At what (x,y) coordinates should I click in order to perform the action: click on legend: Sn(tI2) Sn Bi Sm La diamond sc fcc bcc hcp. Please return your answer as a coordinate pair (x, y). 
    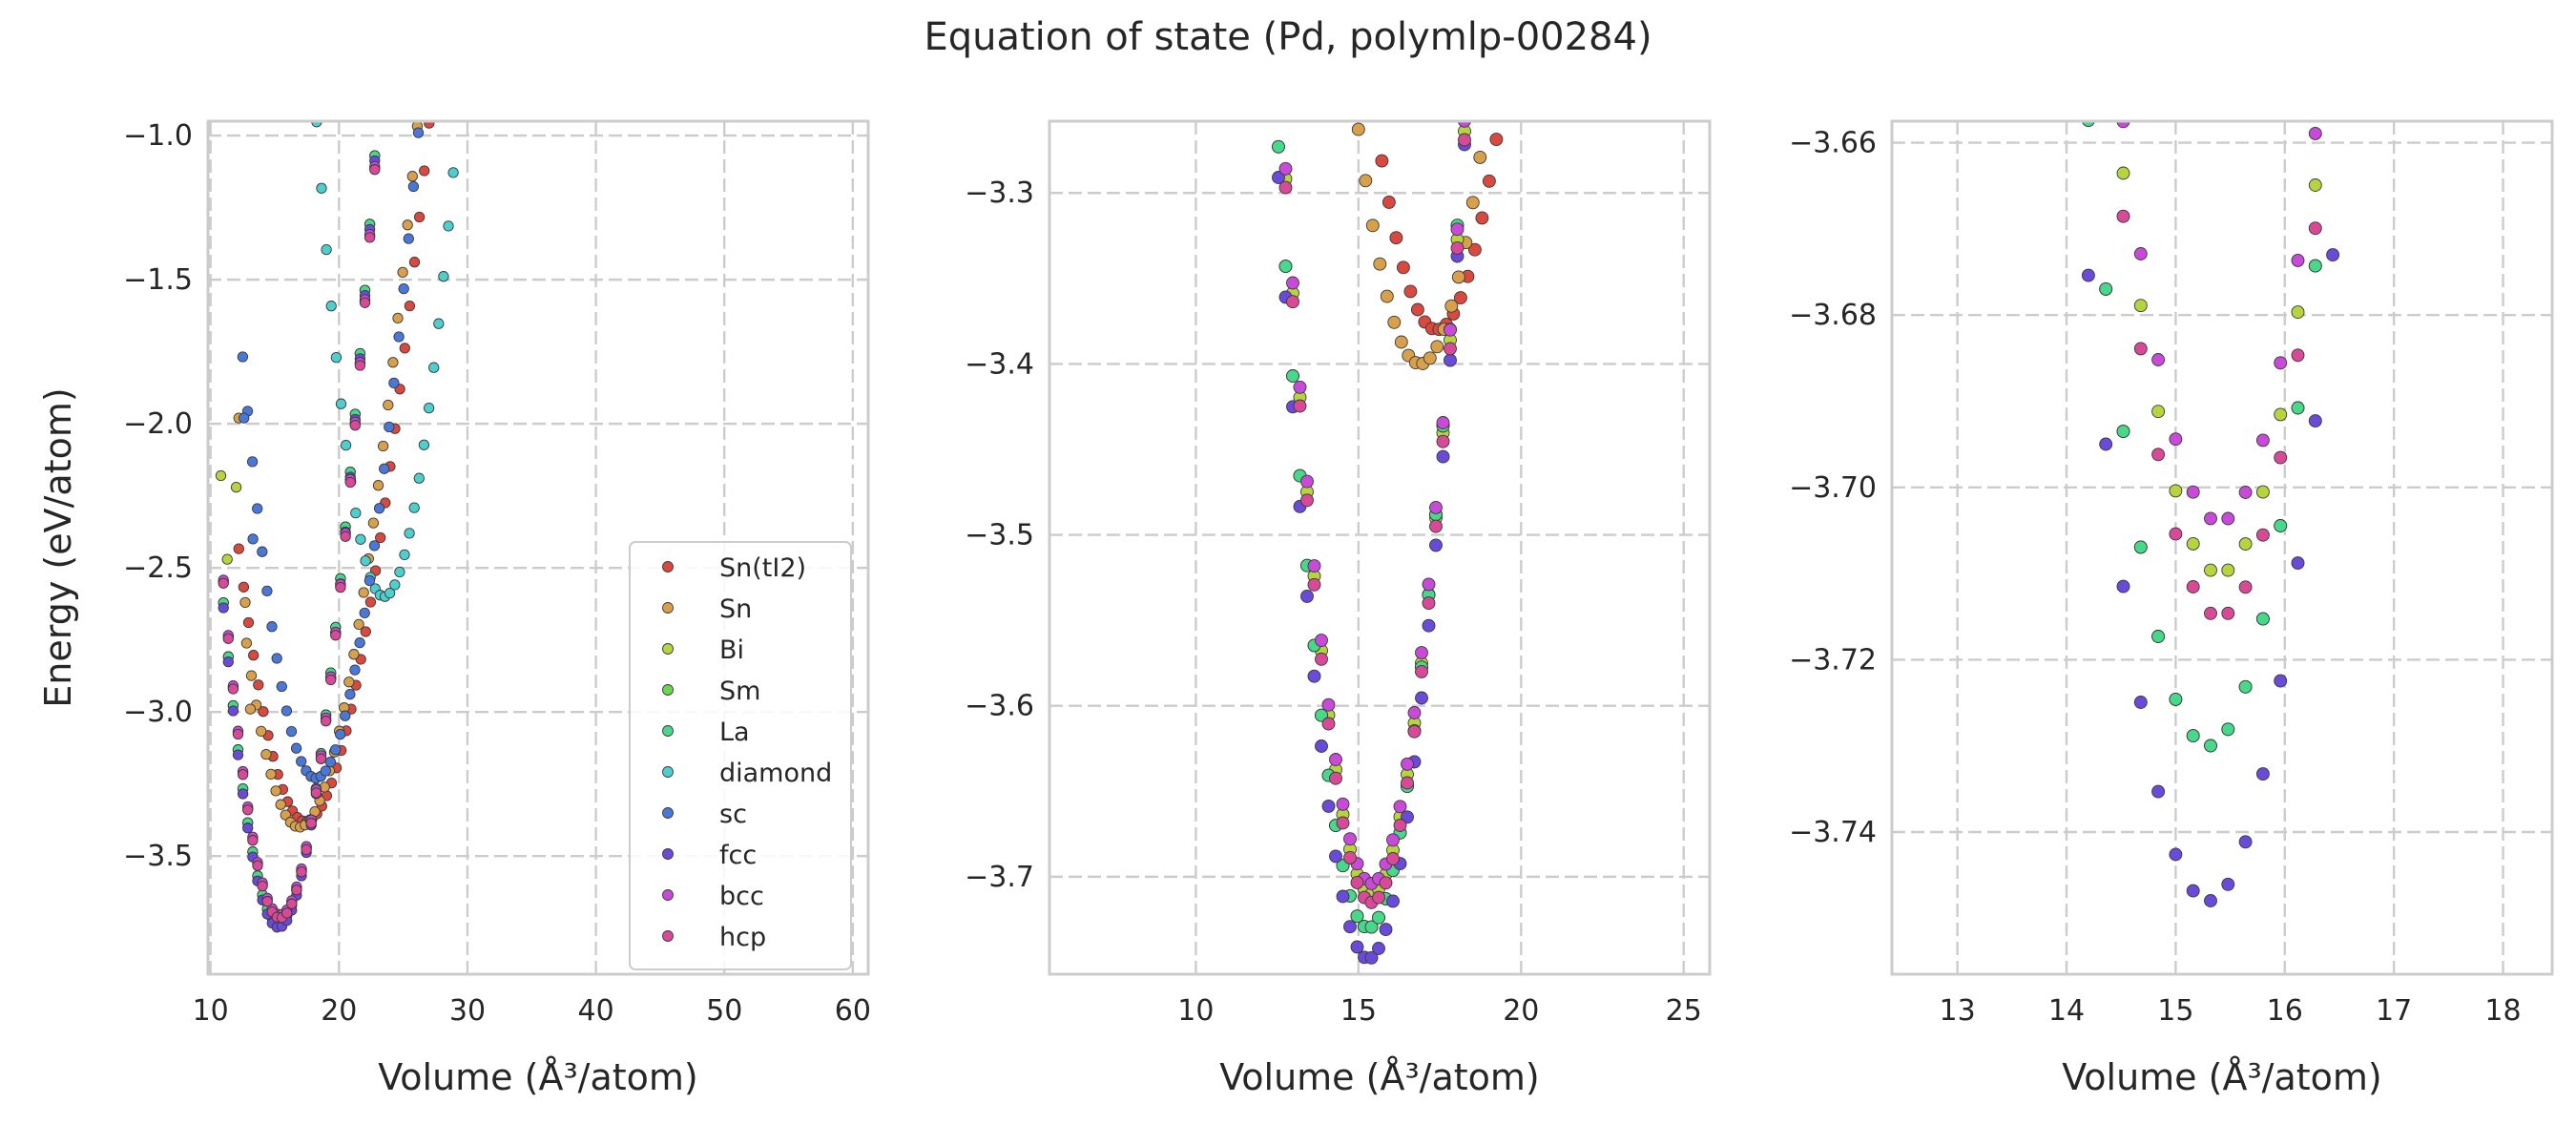
    Looking at the image, I should click on (740, 756).